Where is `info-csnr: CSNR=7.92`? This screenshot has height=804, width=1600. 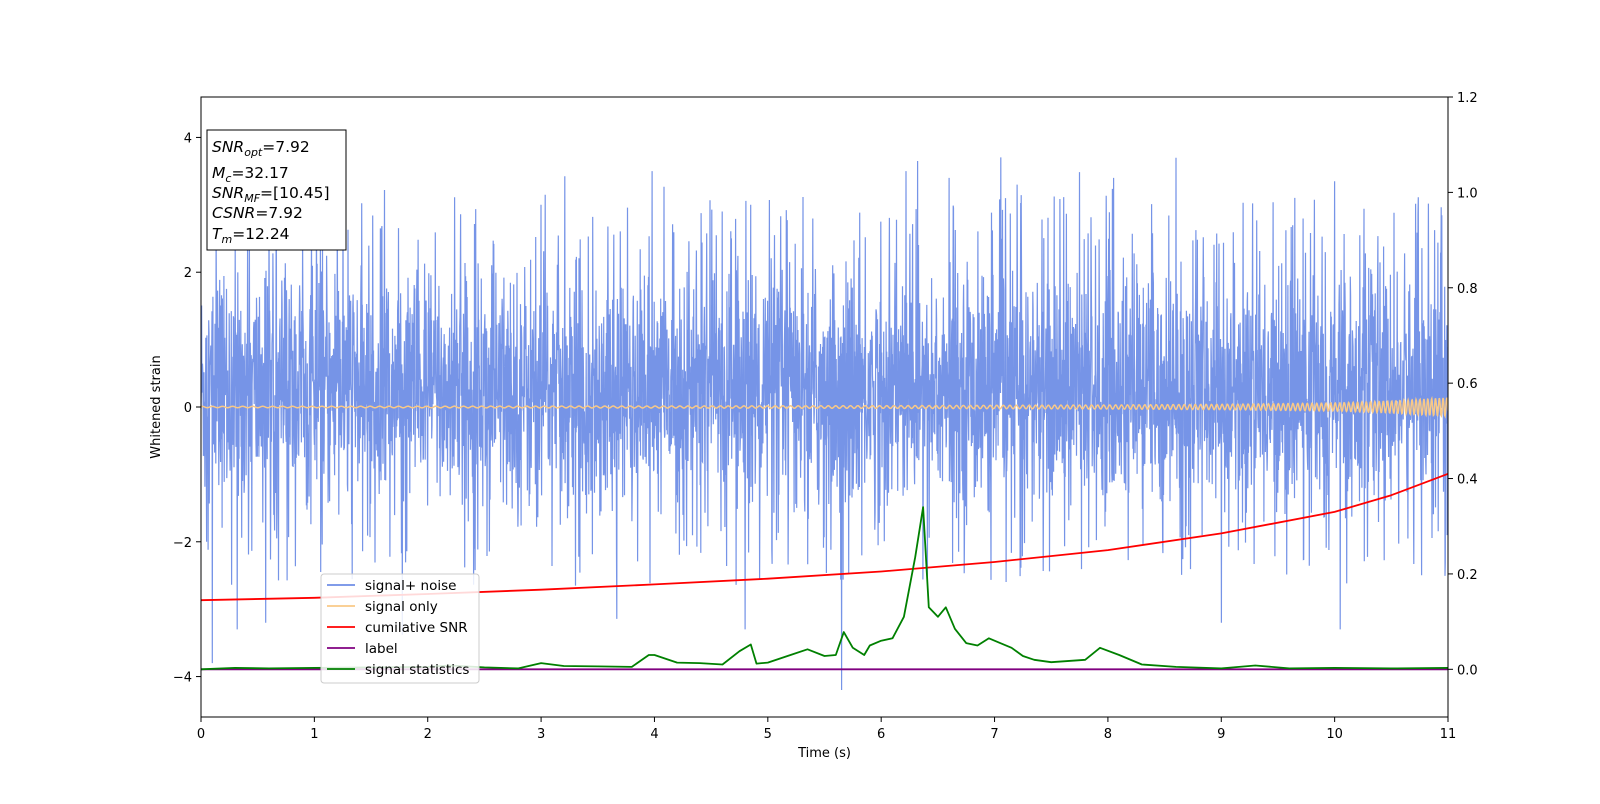
info-csnr: CSNR=7.92 is located at coordinates (257, 213).